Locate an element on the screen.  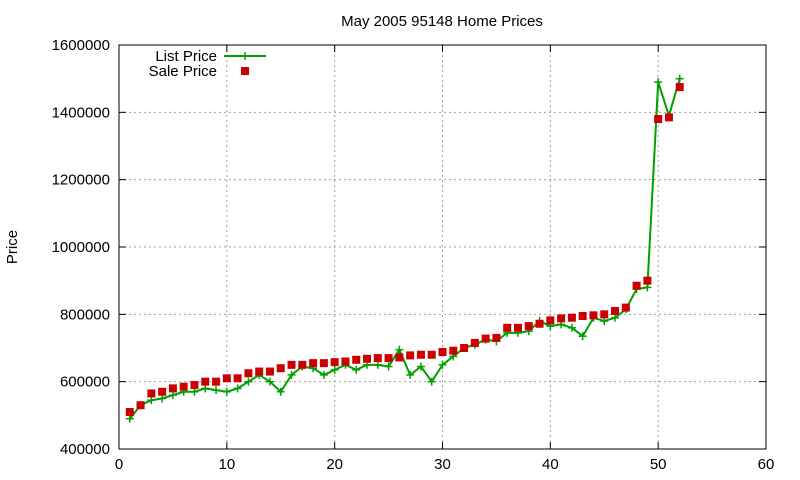
y-tick-label: 1400000 is located at coordinates (81, 112).